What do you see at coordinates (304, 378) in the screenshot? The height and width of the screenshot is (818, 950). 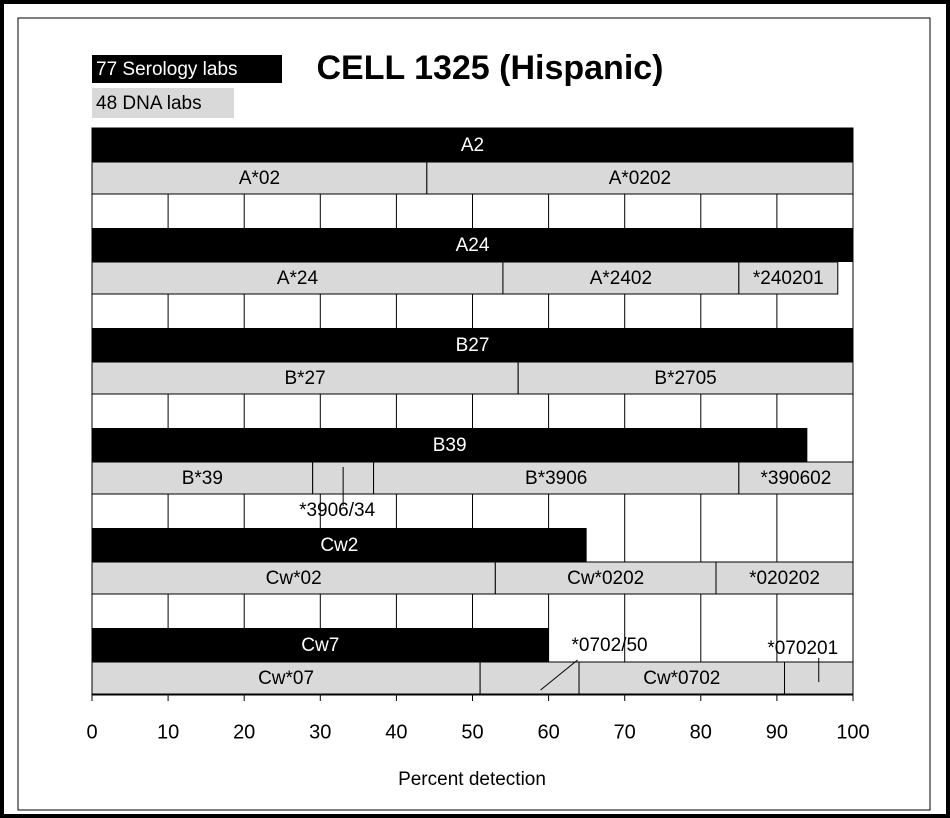 I see `dna-label: B*27` at bounding box center [304, 378].